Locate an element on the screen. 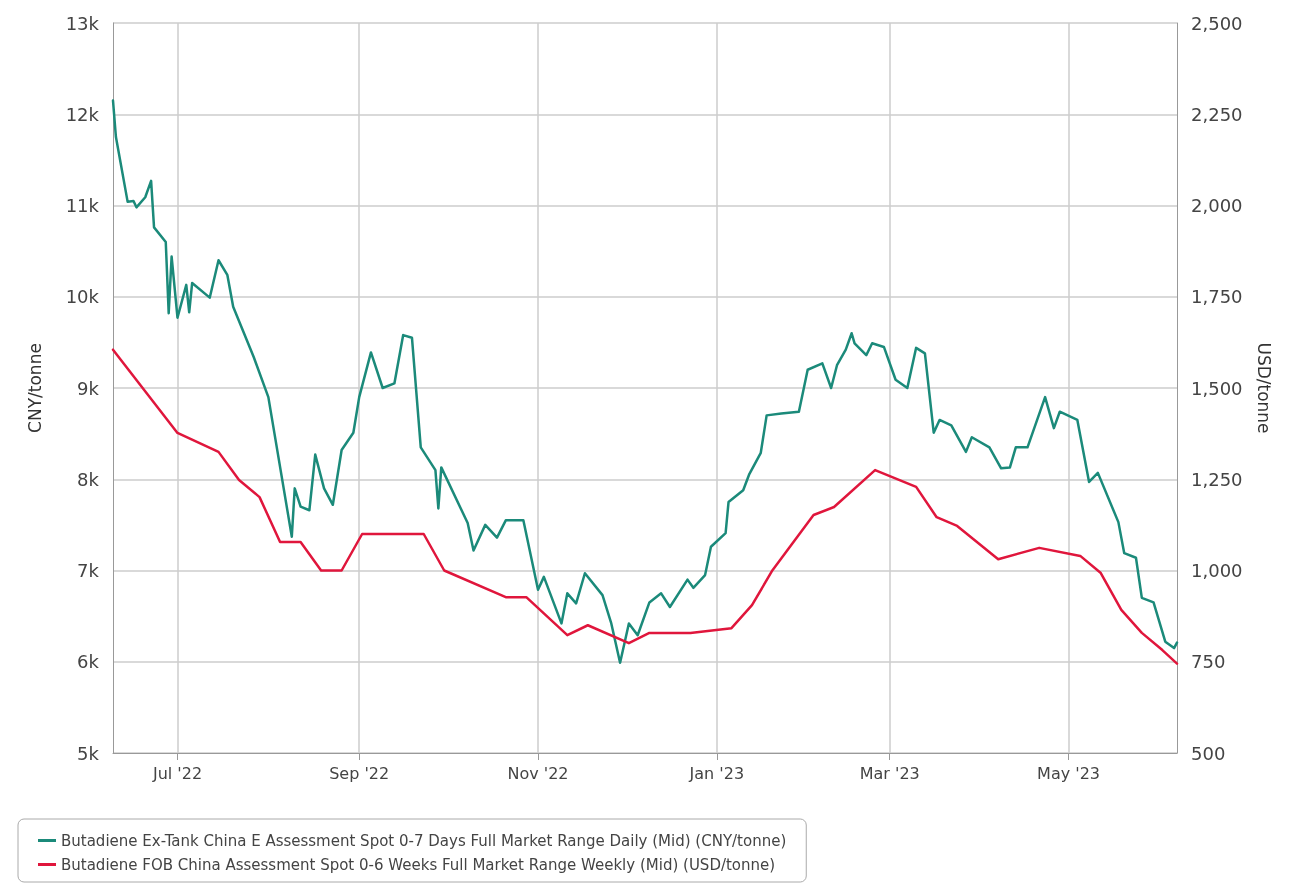 The height and width of the screenshot is (888, 1312). y-tick-label: 8k is located at coordinates (88, 479).